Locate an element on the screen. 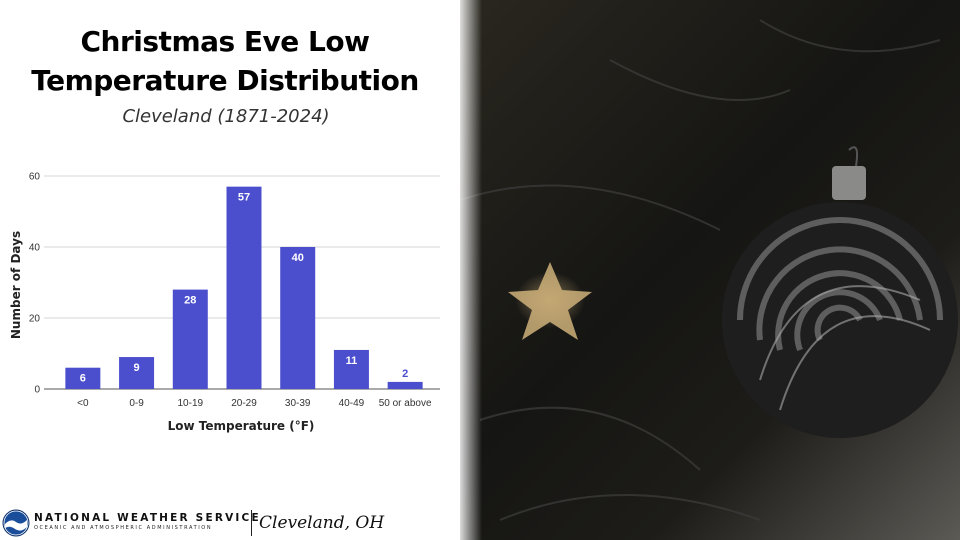 The height and width of the screenshot is (540, 960). photo-edge-fade is located at coordinates (471, 270).